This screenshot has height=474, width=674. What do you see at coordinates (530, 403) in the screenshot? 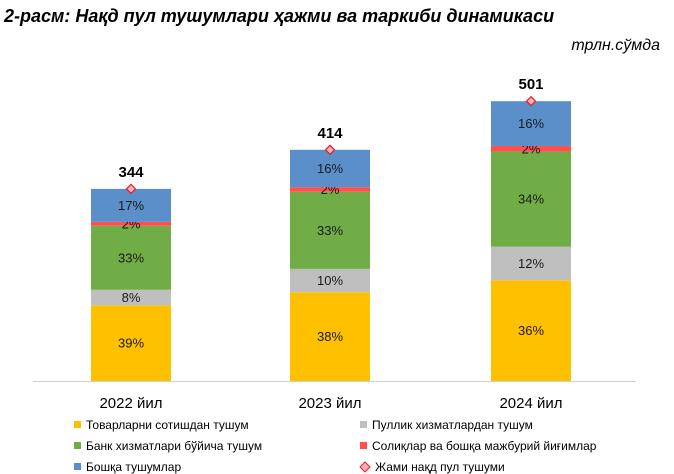
I see `category-label: 2024 йил` at bounding box center [530, 403].